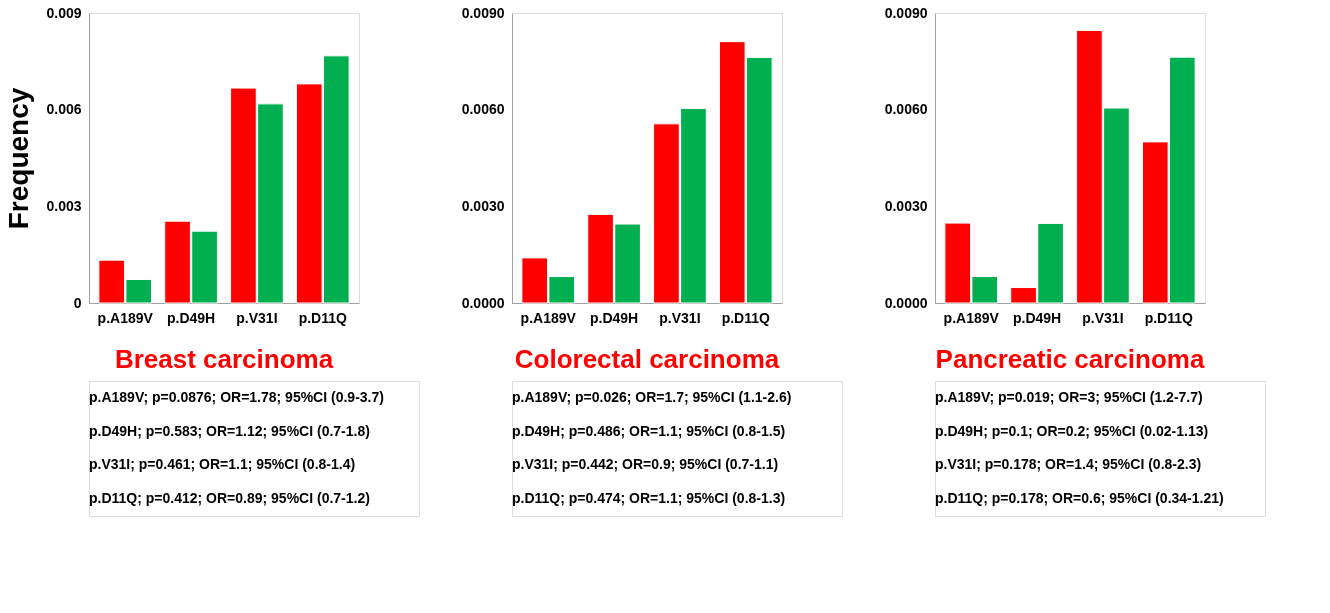  What do you see at coordinates (647, 359) in the screenshot?
I see `text: Colorectal carcinoma` at bounding box center [647, 359].